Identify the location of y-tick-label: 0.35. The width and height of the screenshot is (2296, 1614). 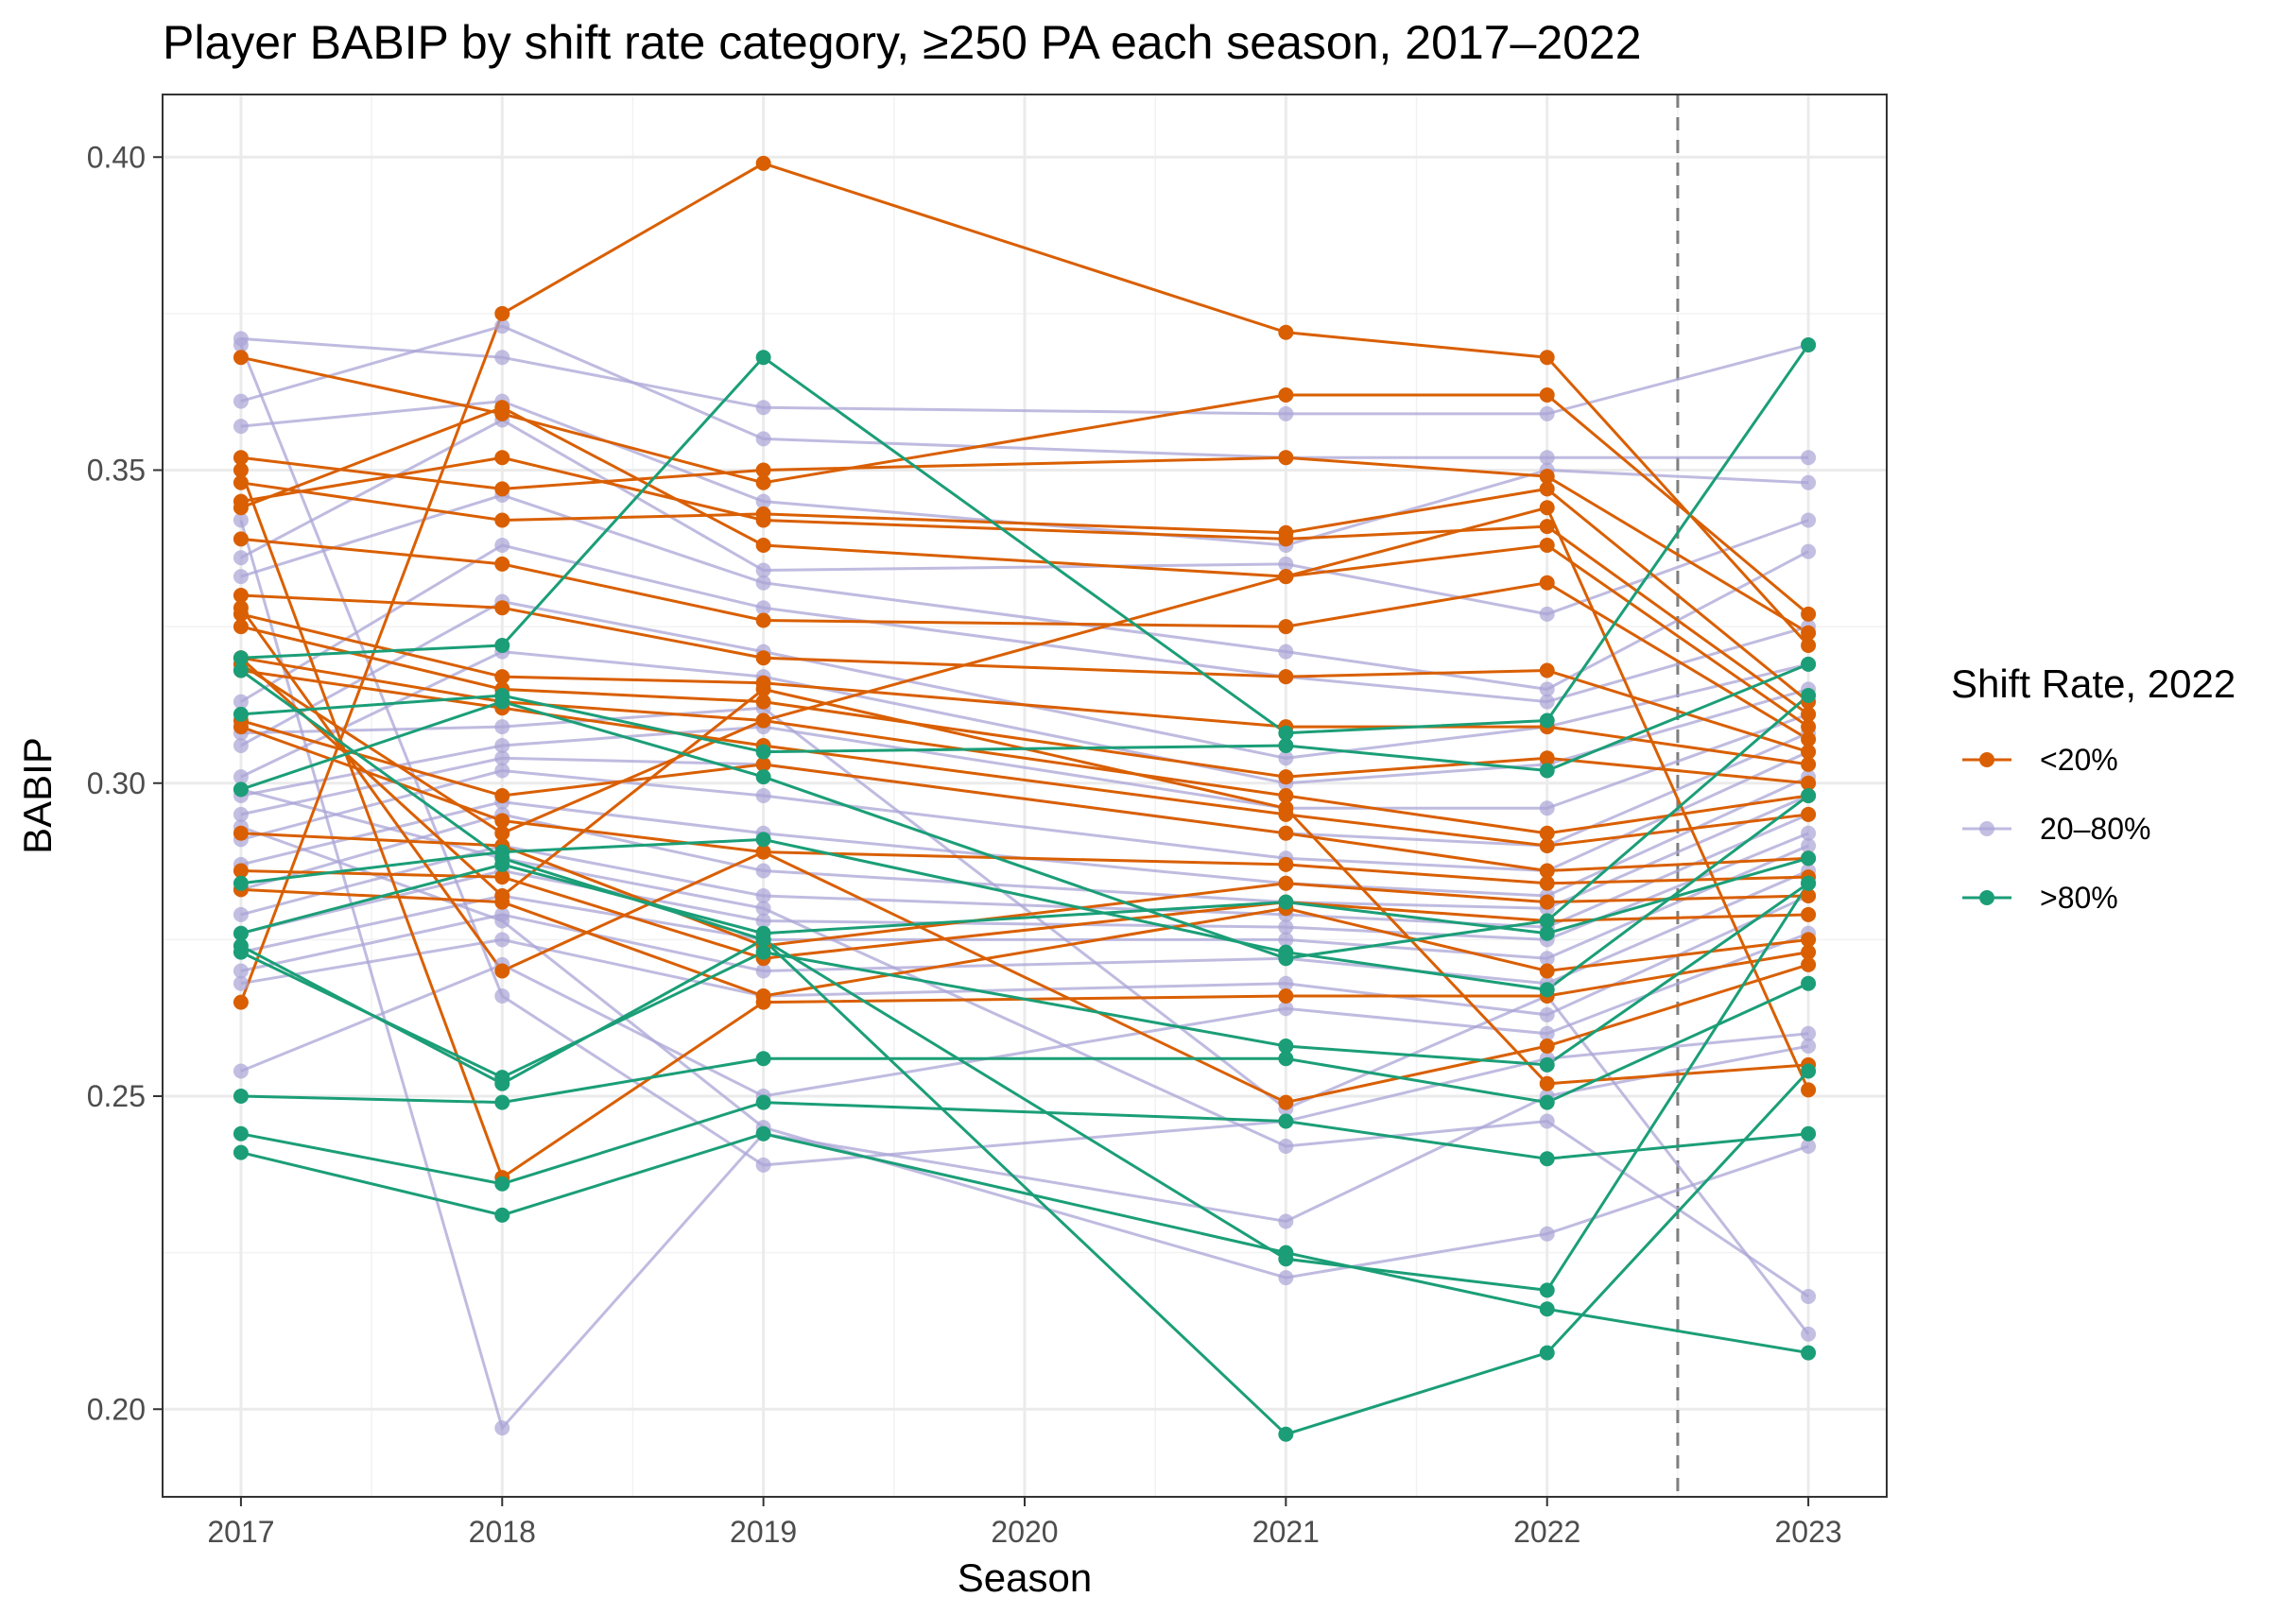
(116, 471).